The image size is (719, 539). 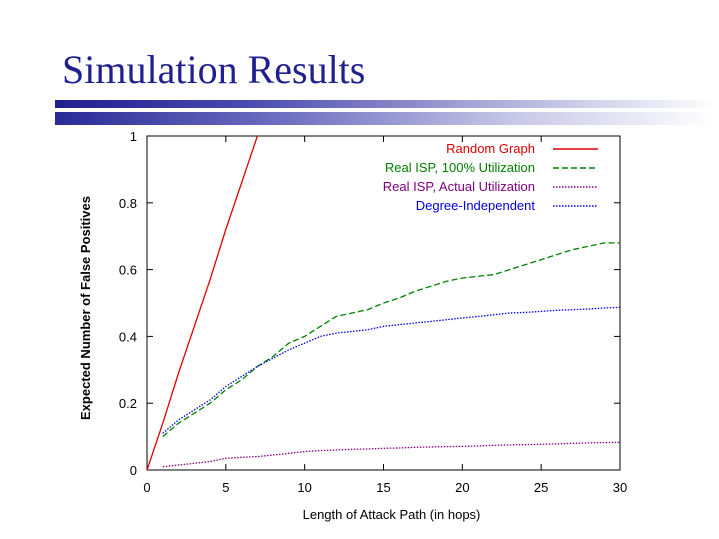 What do you see at coordinates (385, 104) in the screenshot?
I see `title-underline-bar` at bounding box center [385, 104].